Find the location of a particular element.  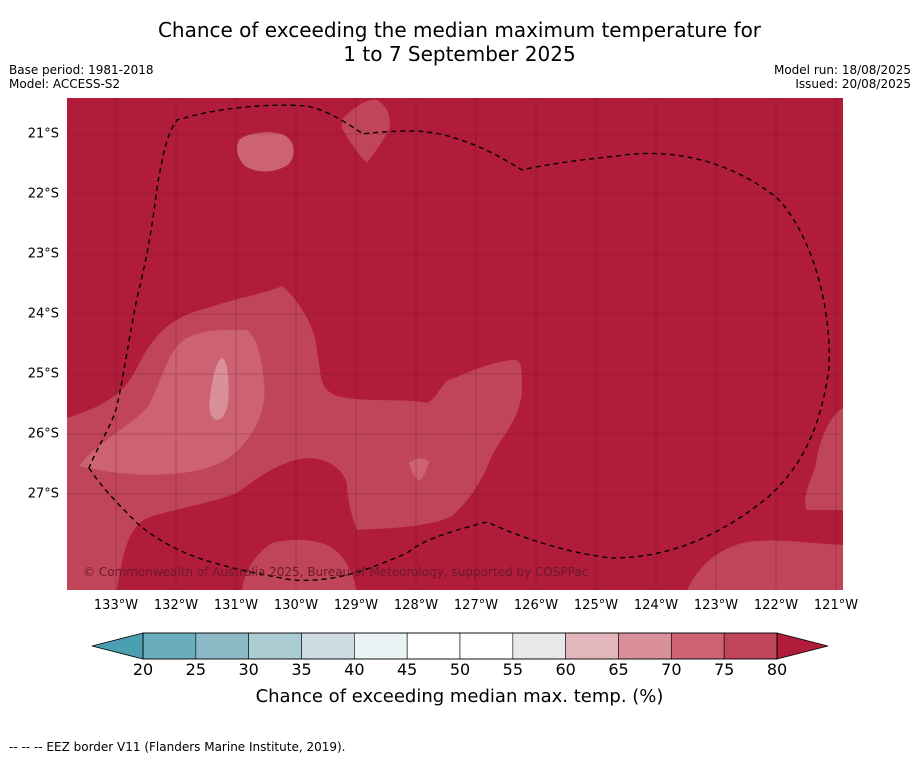

colorbar-high-extend is located at coordinates (802, 646).